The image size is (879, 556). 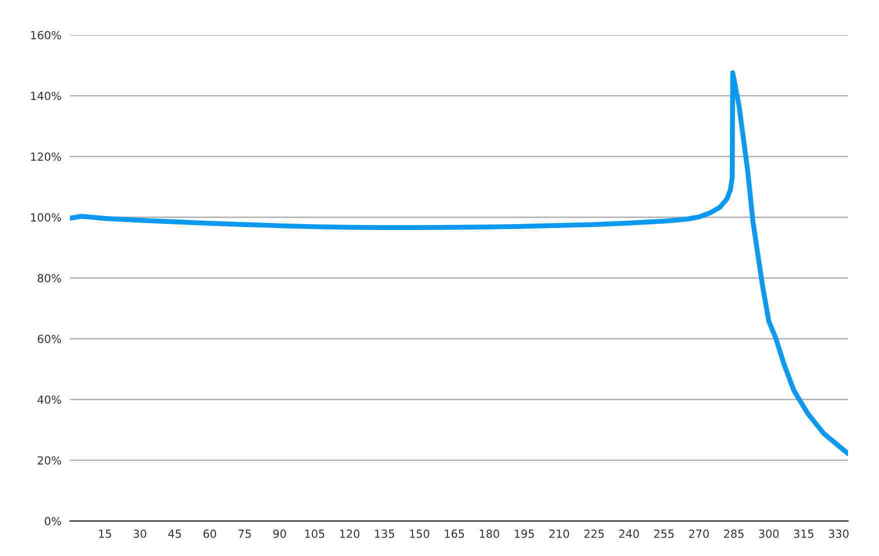 I want to click on x-tick-label: 300, so click(x=769, y=534).